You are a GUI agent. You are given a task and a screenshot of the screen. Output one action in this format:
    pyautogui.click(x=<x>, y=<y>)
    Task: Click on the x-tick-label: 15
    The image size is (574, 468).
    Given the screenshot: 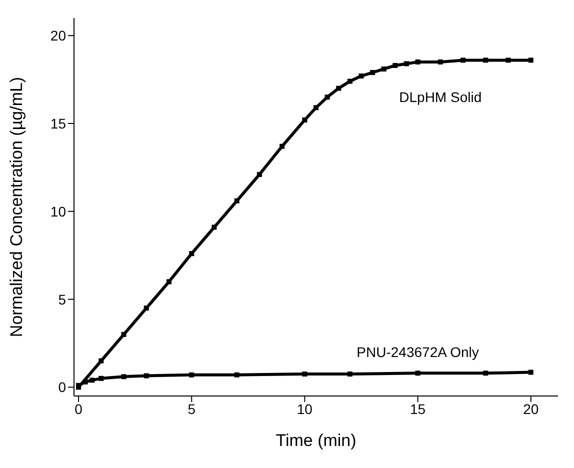 What is the action you would take?
    pyautogui.click(x=418, y=408)
    